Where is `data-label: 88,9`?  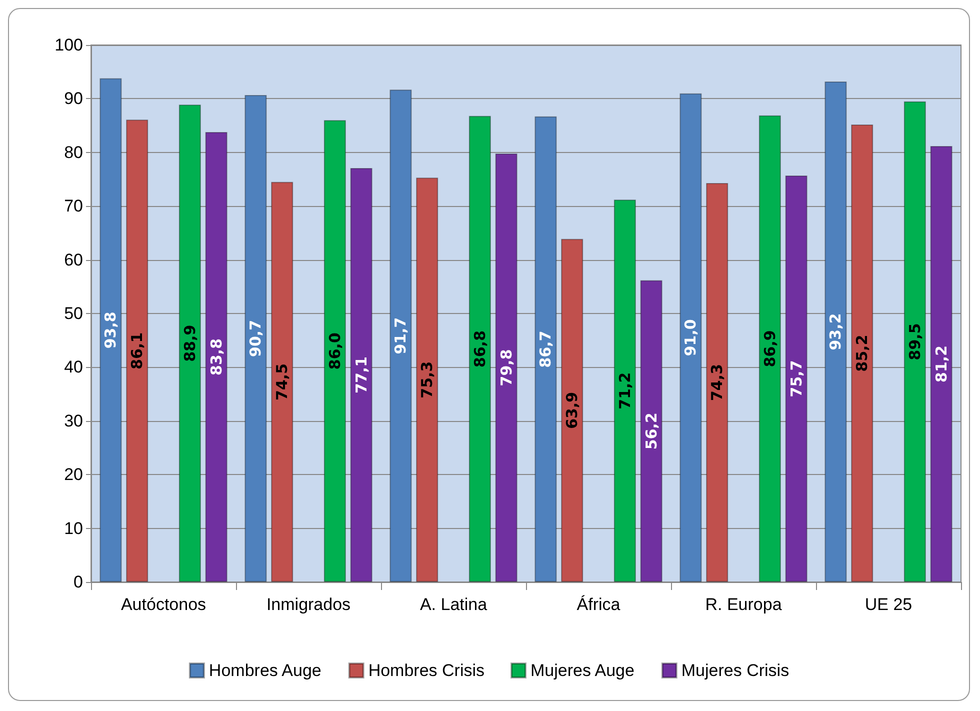
data-label: 88,9 is located at coordinates (189, 343).